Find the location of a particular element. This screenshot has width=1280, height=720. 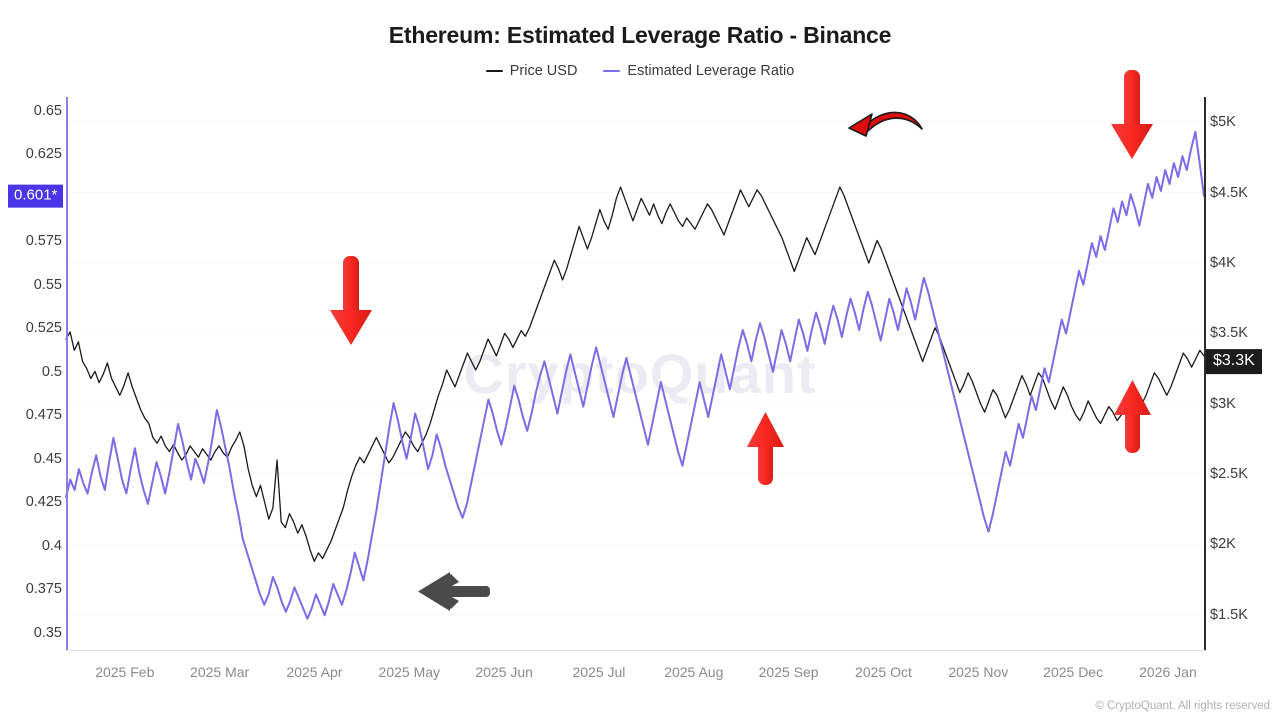

y-axis-left-tick: 0.35 is located at coordinates (47, 632).